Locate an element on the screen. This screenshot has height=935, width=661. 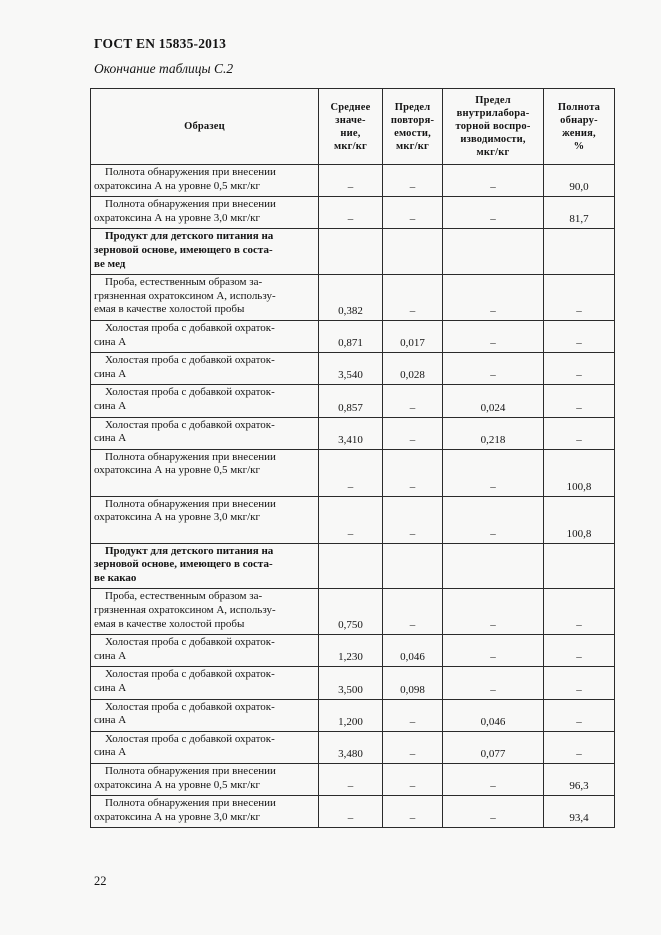
cell-recovery-percent: 93,4 is located at coordinates (579, 812).